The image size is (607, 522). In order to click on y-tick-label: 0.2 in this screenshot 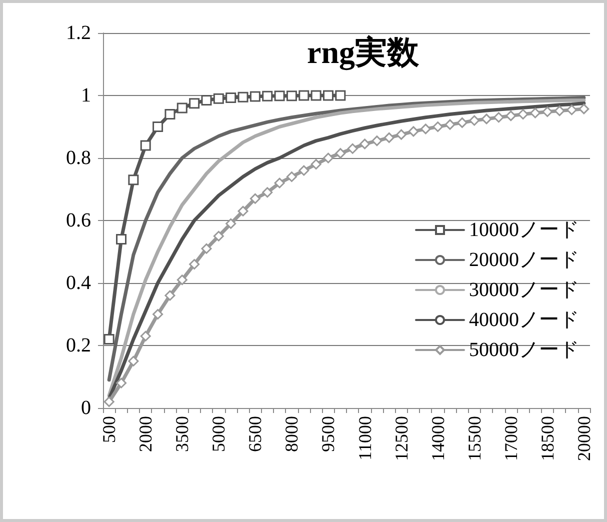, I will do `click(78, 345)`.